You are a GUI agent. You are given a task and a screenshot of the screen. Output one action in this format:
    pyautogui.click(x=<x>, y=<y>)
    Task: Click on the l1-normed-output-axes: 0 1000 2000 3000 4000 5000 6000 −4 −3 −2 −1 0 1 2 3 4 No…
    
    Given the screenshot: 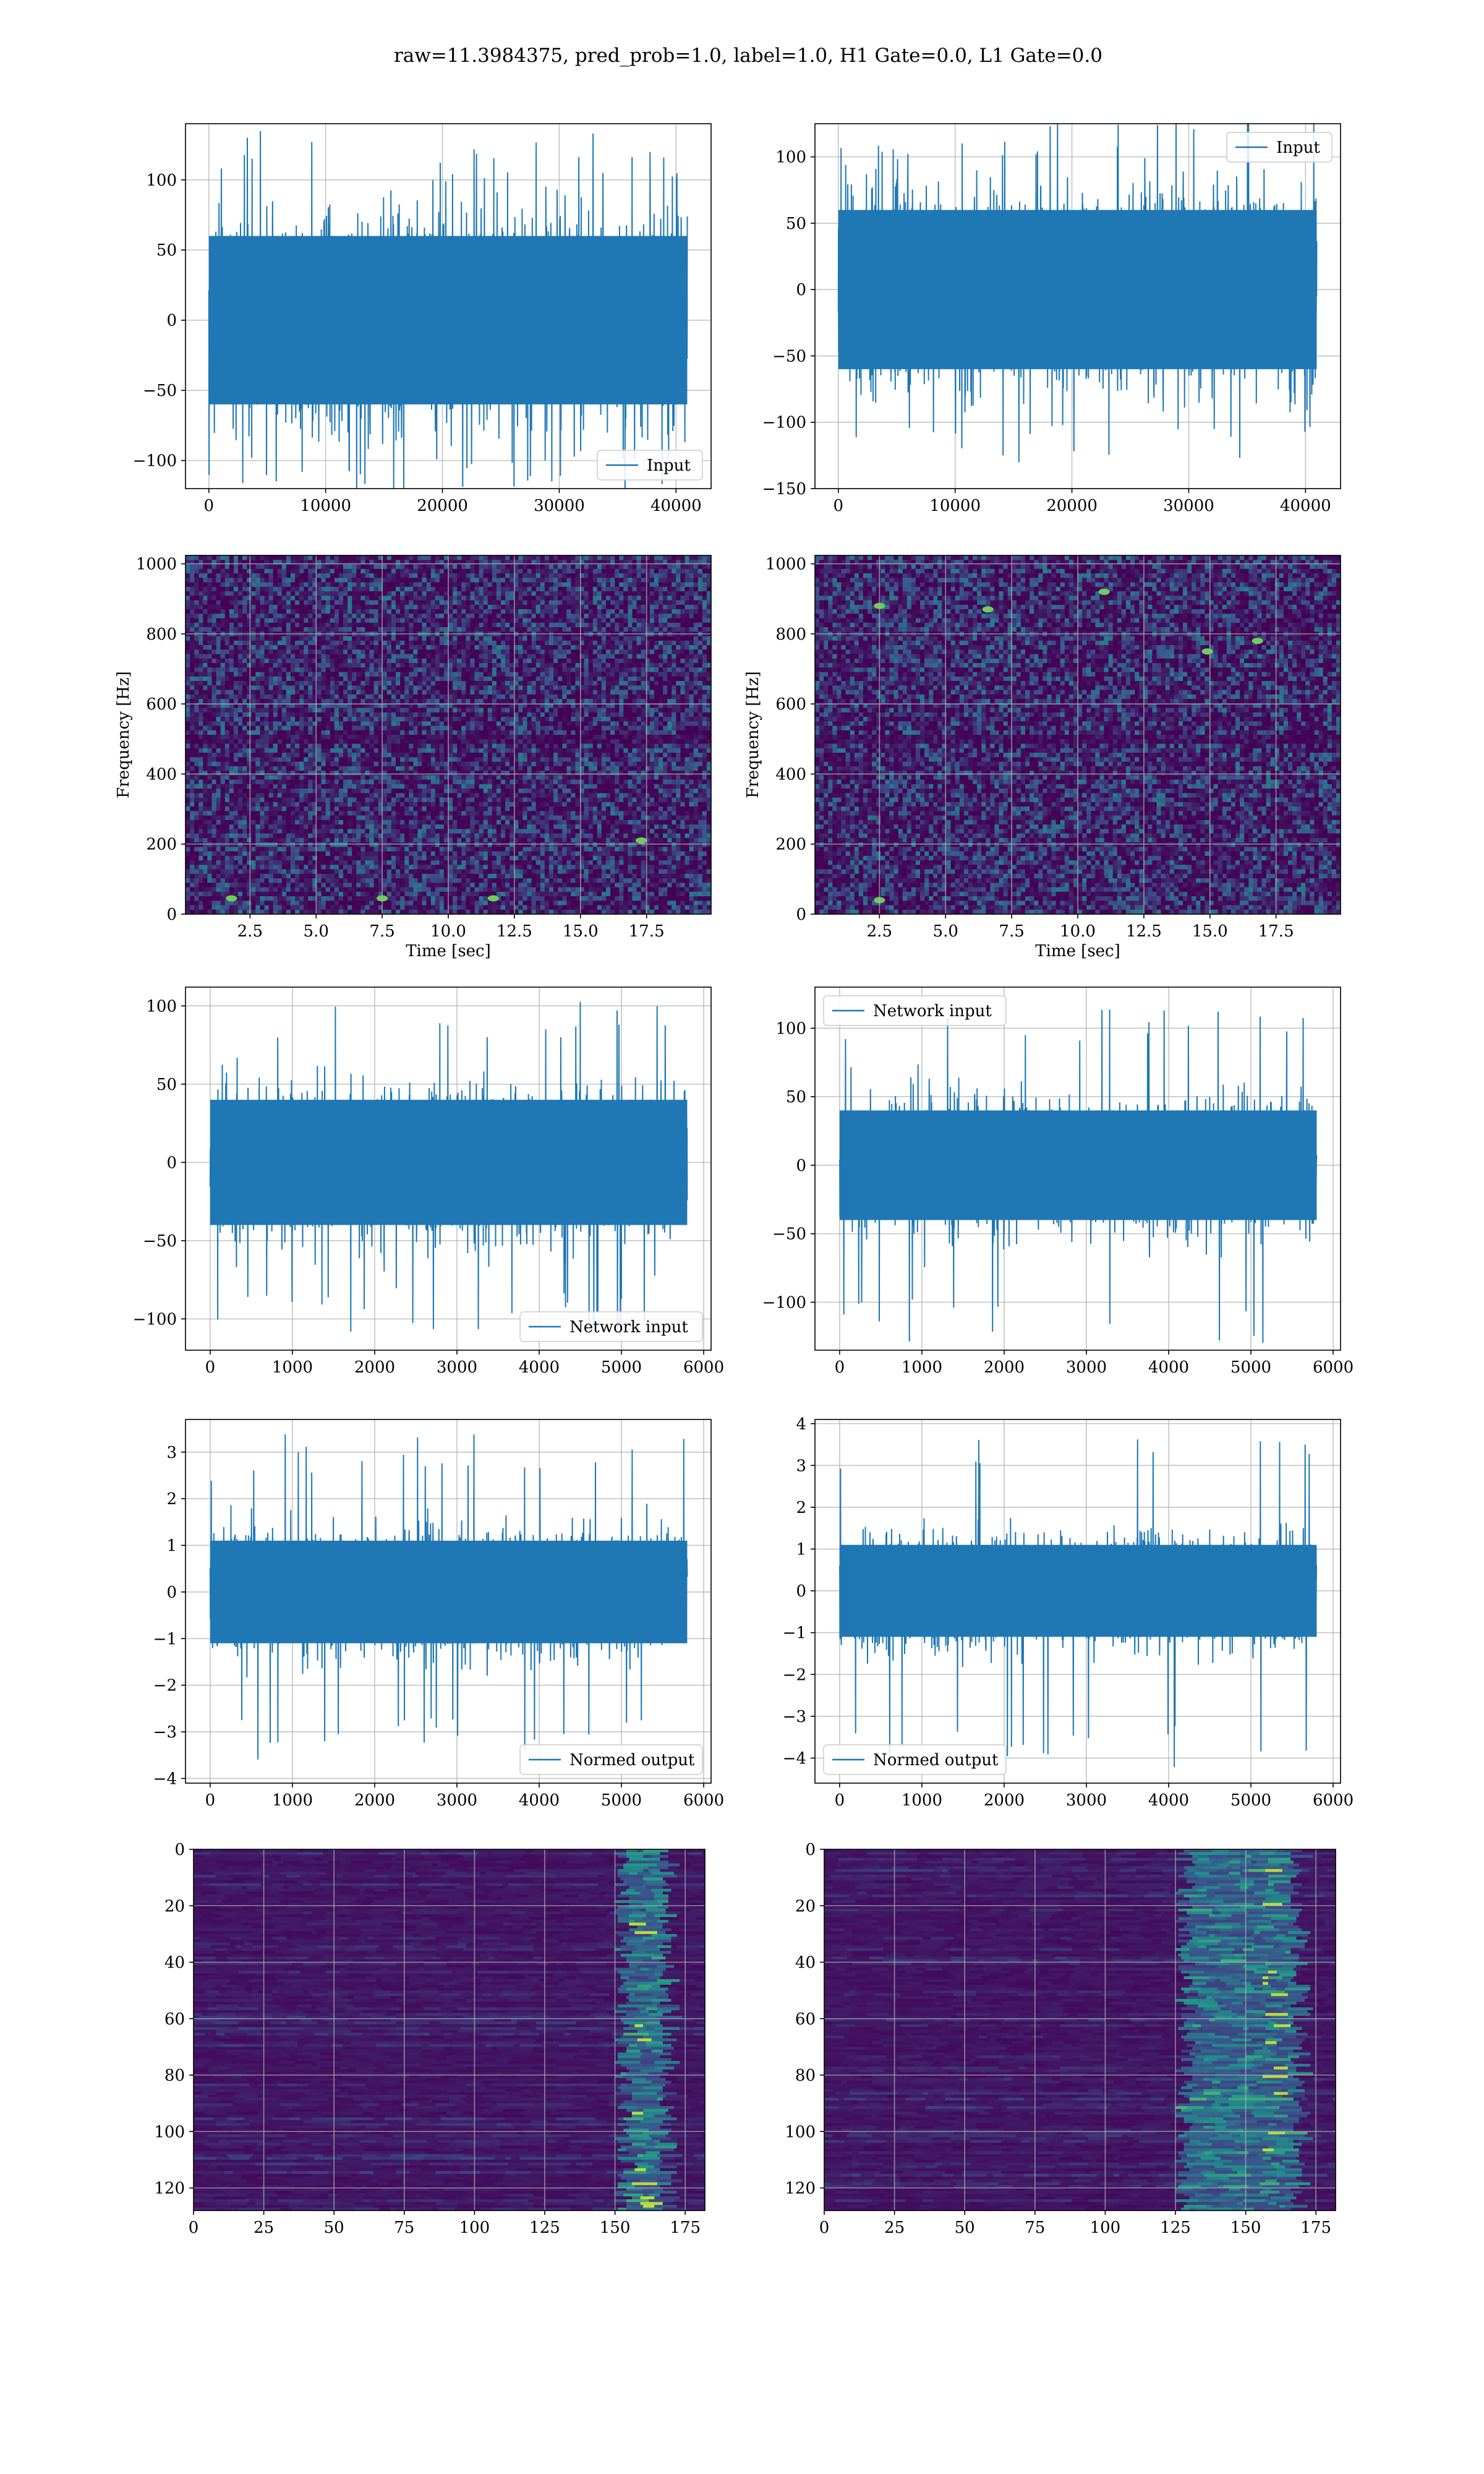 What is the action you would take?
    pyautogui.click(x=1068, y=1612)
    